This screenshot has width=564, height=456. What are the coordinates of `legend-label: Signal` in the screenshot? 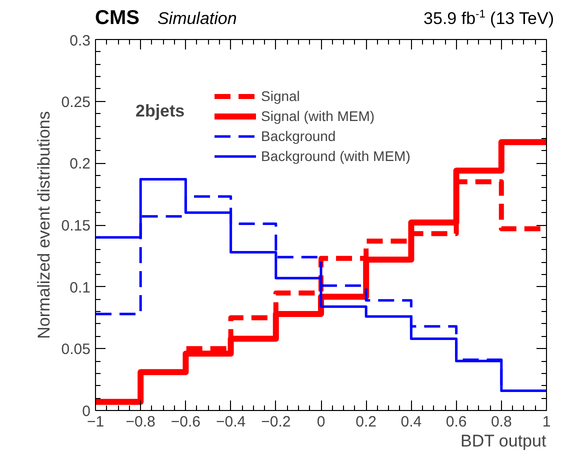 It's located at (280, 96).